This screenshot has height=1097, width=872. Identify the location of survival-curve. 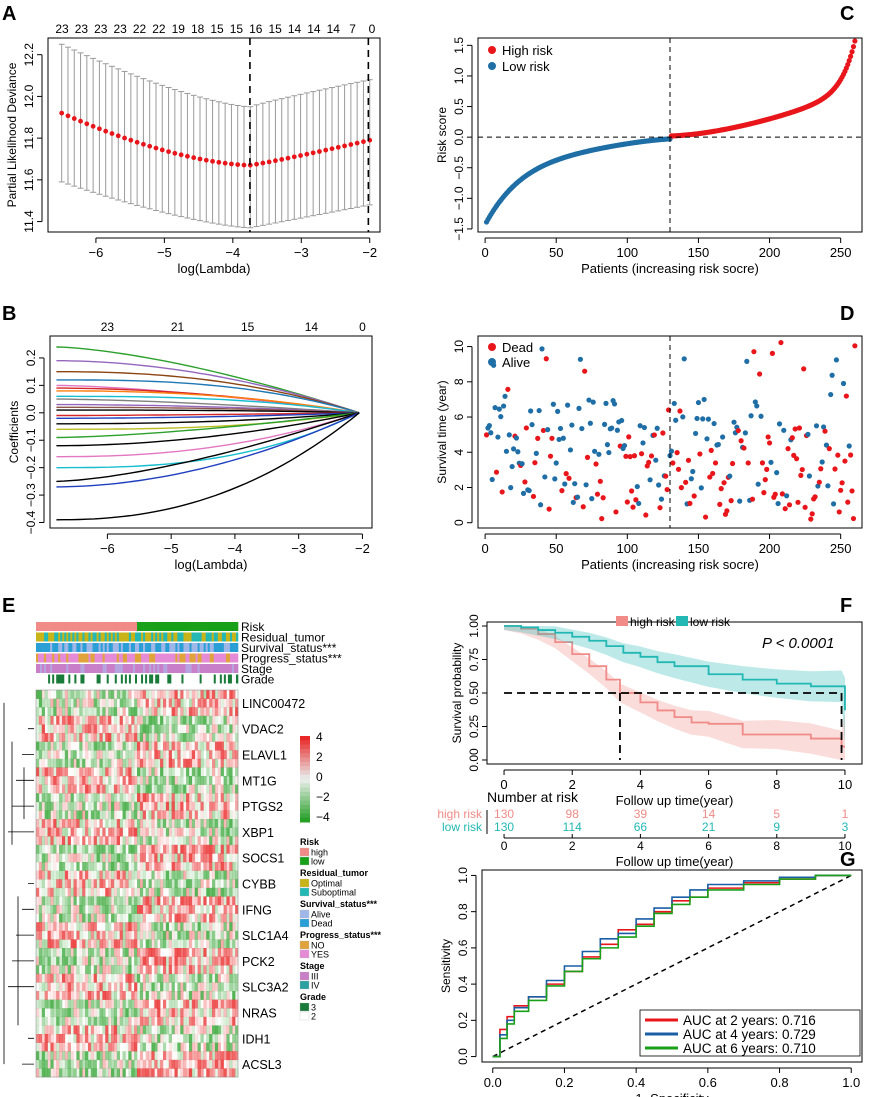
(675, 668).